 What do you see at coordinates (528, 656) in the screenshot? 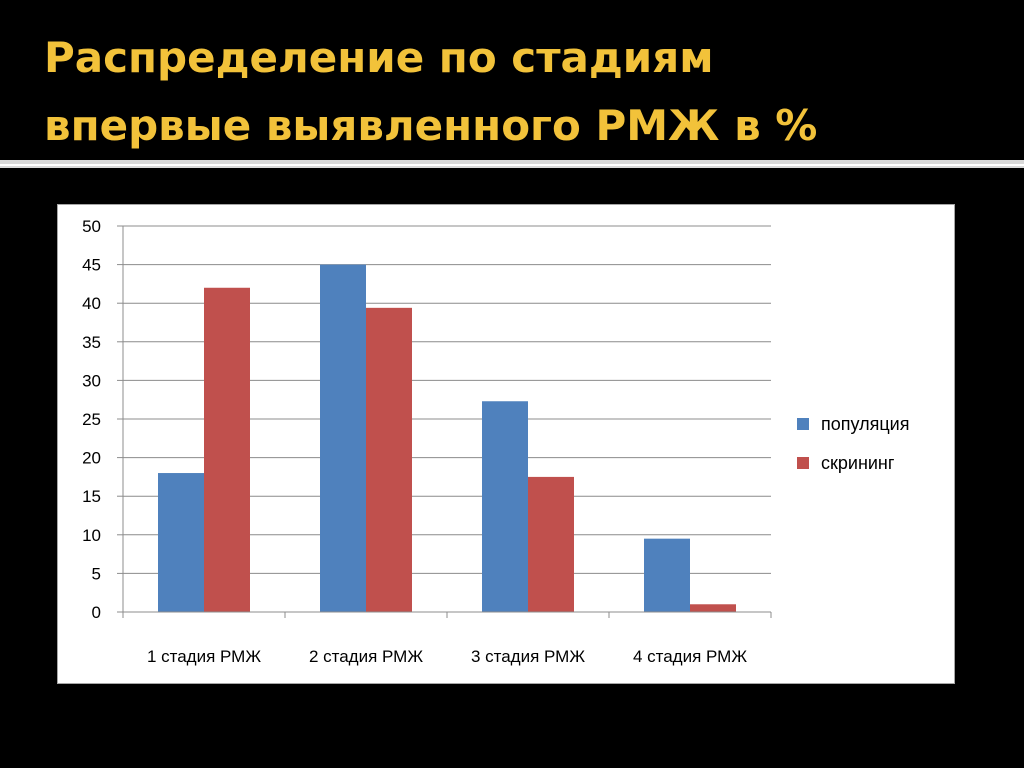
I see `x-category-label: 3 стадия РМЖ` at bounding box center [528, 656].